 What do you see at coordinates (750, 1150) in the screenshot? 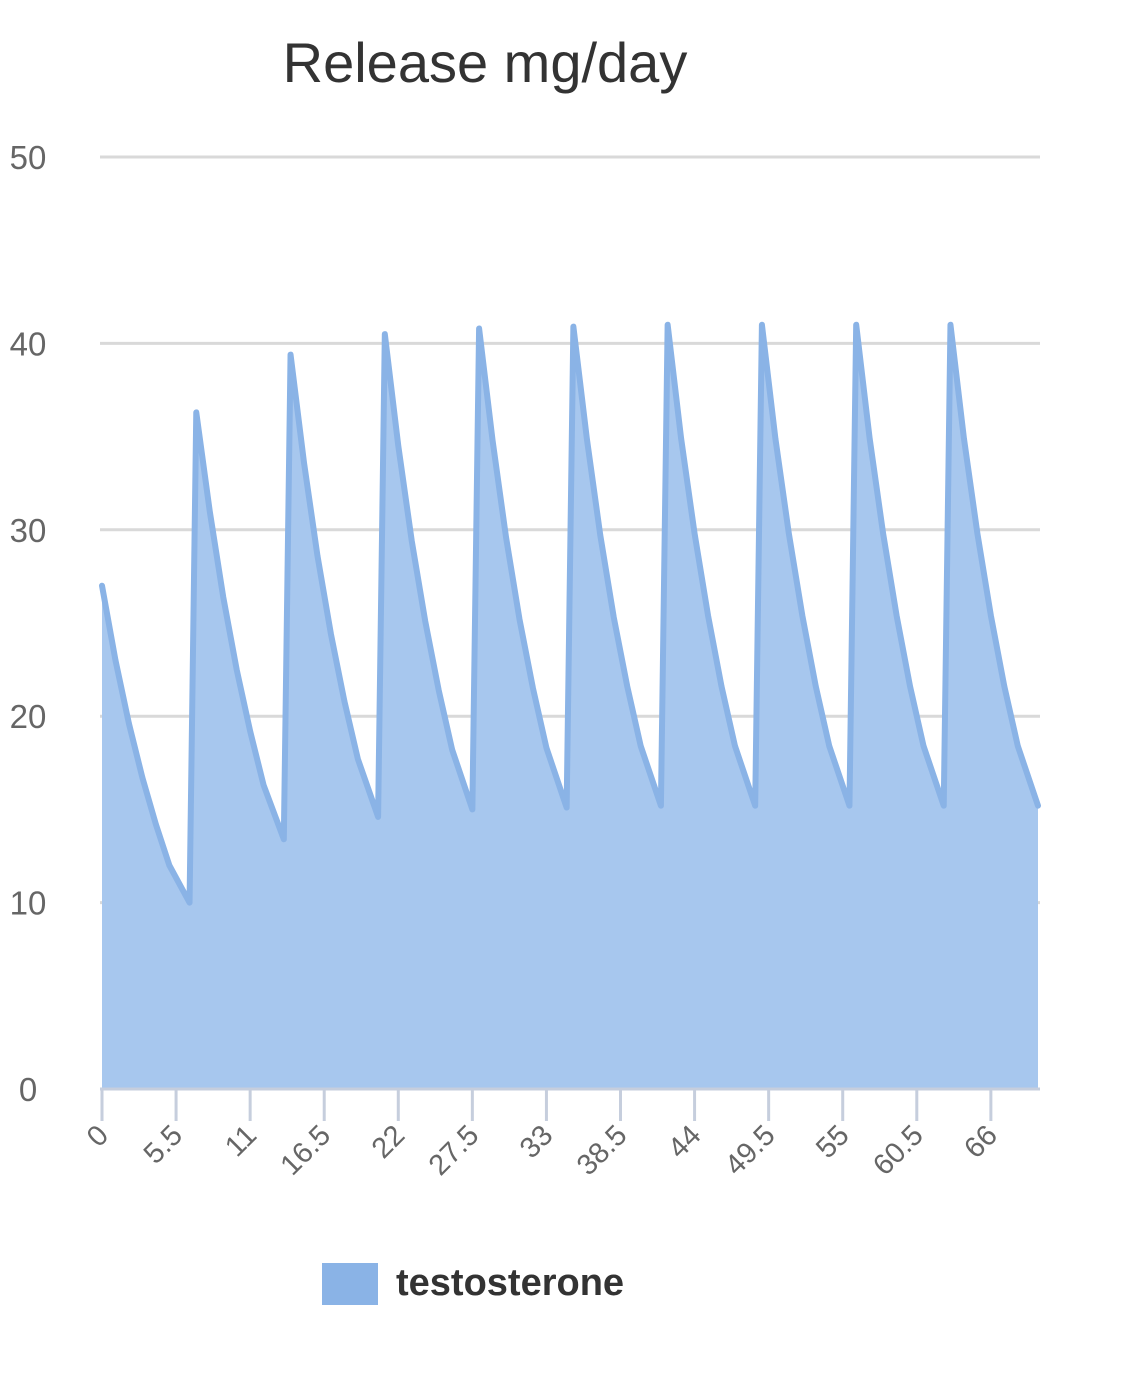
I see `x-tick-label-9: 49.5` at bounding box center [750, 1150].